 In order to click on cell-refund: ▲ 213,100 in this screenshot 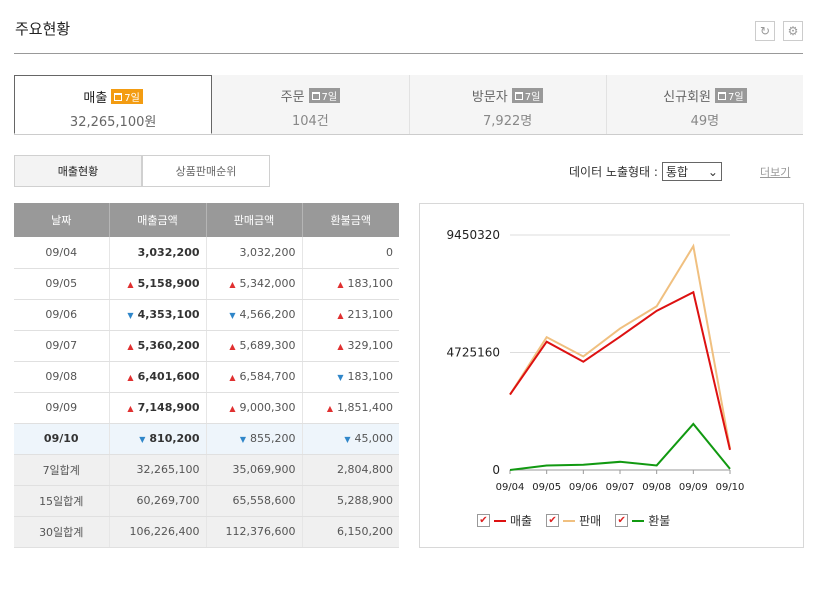, I will do `click(350, 315)`.